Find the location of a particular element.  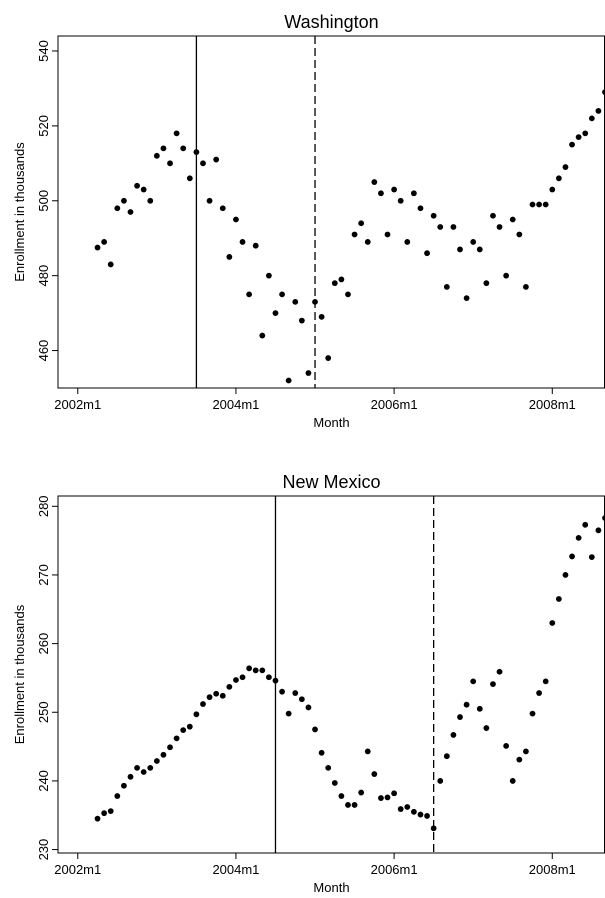

x-tick-label: 2008m1 is located at coordinates (552, 404).